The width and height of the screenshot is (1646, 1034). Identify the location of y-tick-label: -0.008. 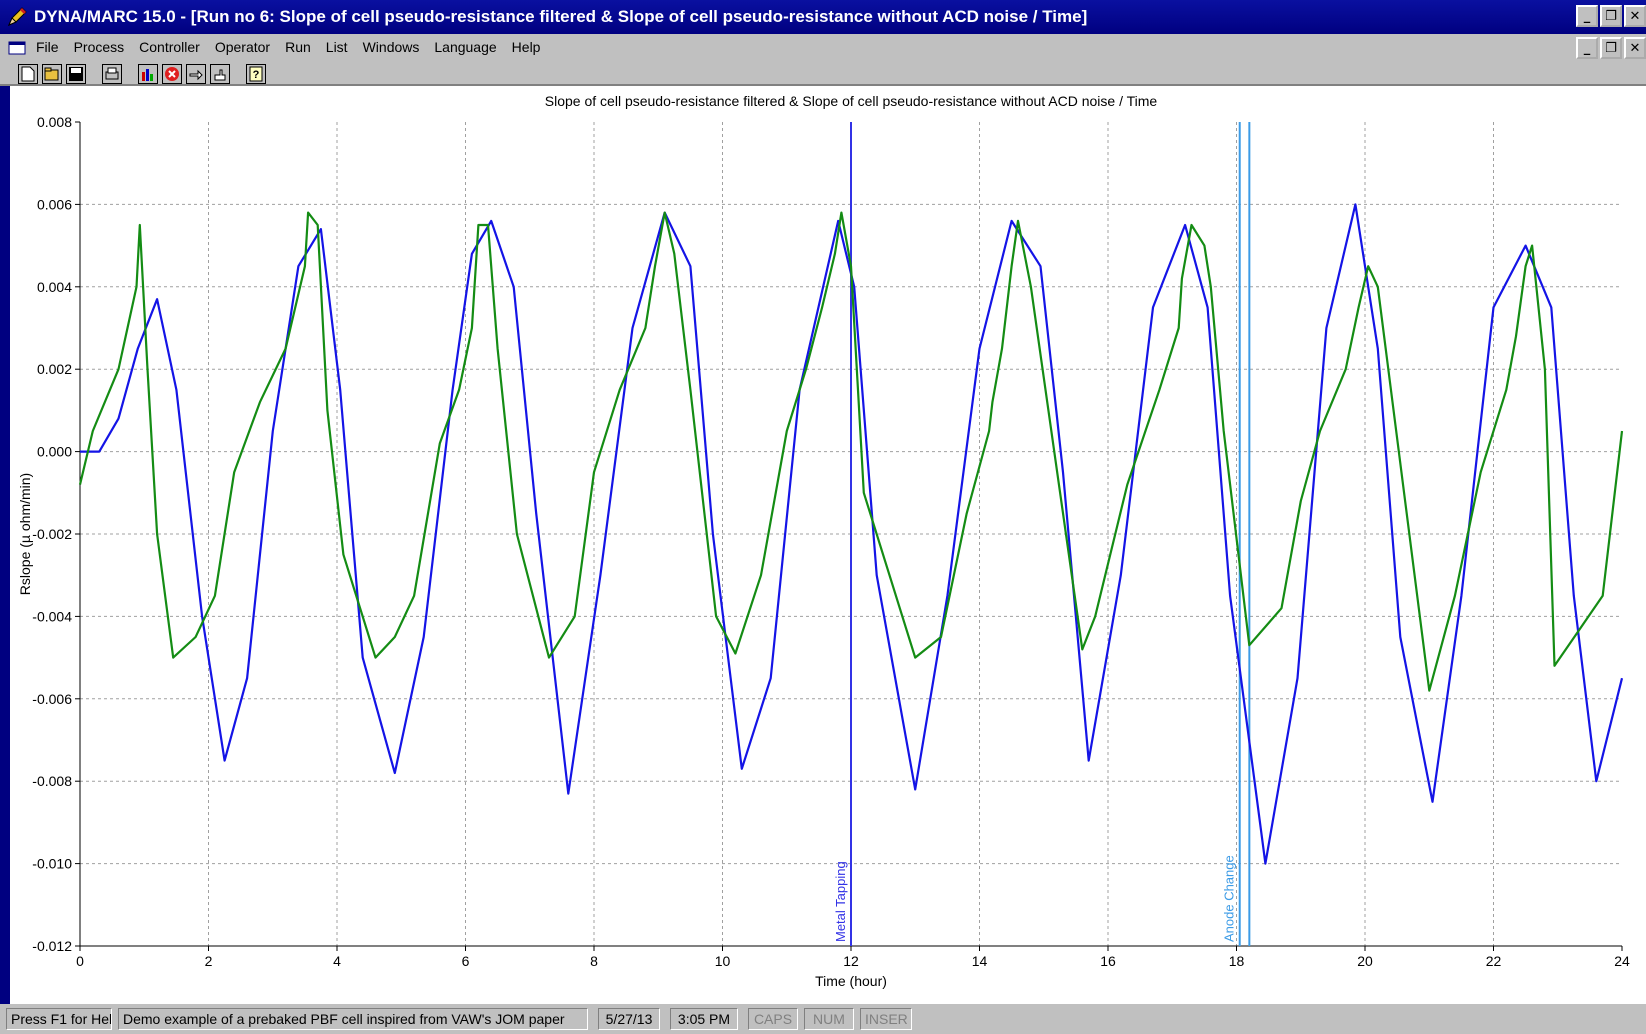
(52, 781).